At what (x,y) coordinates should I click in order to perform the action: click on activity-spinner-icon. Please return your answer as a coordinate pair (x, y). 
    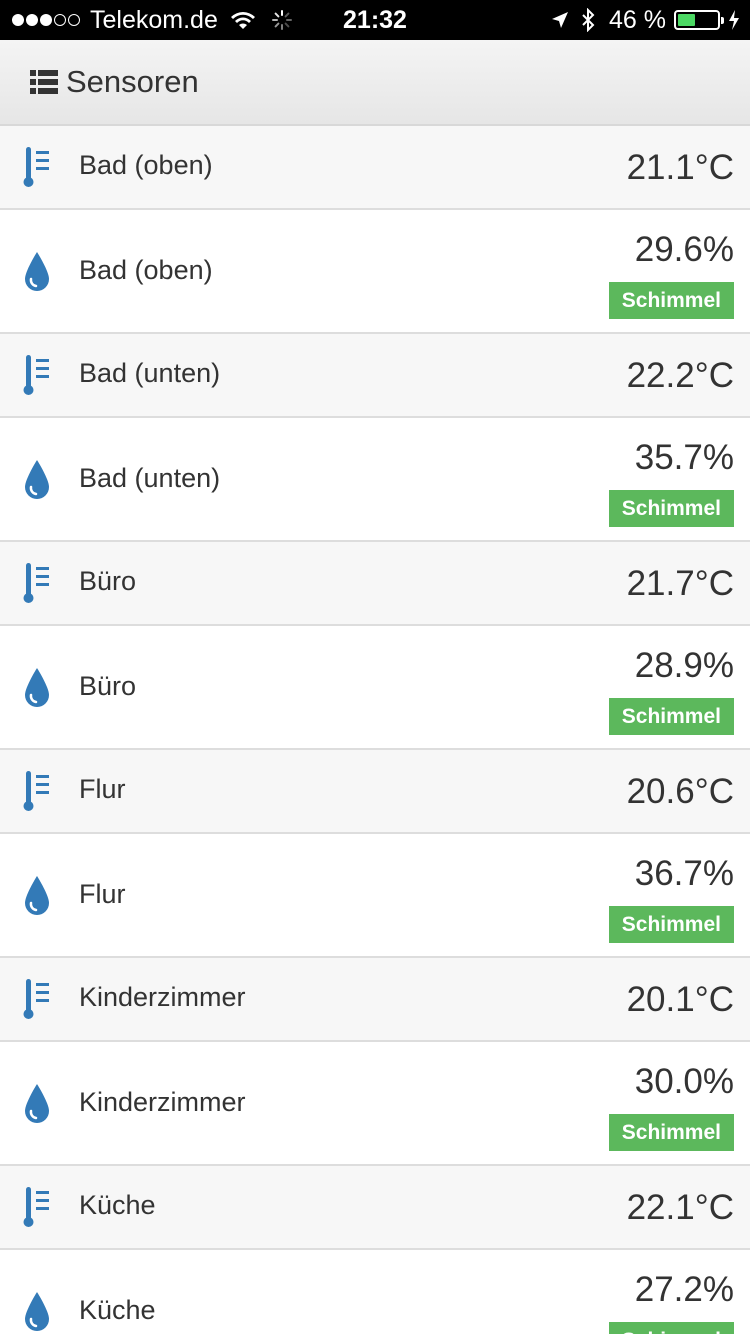
    Looking at the image, I should click on (281, 20).